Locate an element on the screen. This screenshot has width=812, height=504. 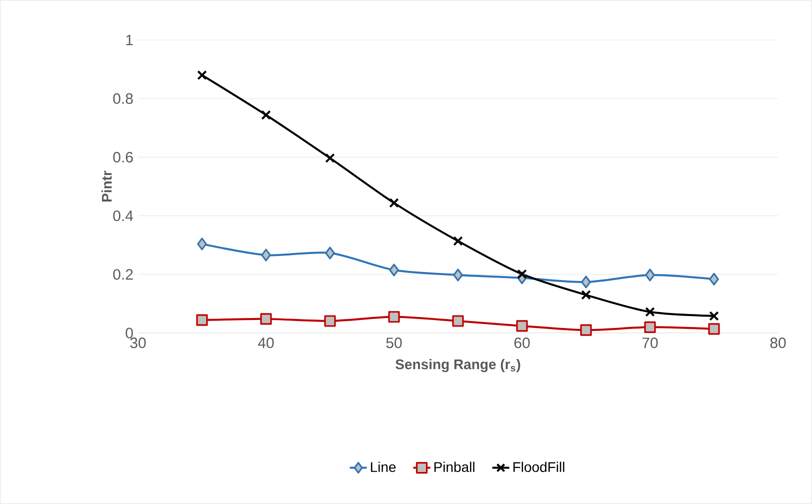
x-tick-label: 80 is located at coordinates (778, 343).